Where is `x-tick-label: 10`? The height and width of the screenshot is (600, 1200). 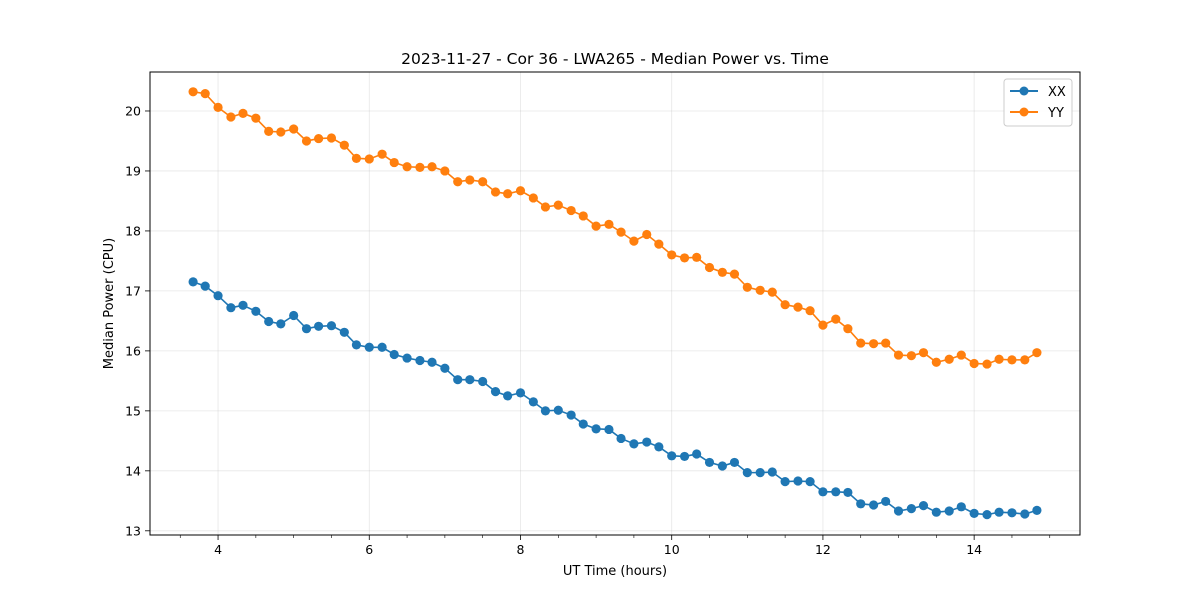
x-tick-label: 10 is located at coordinates (672, 549).